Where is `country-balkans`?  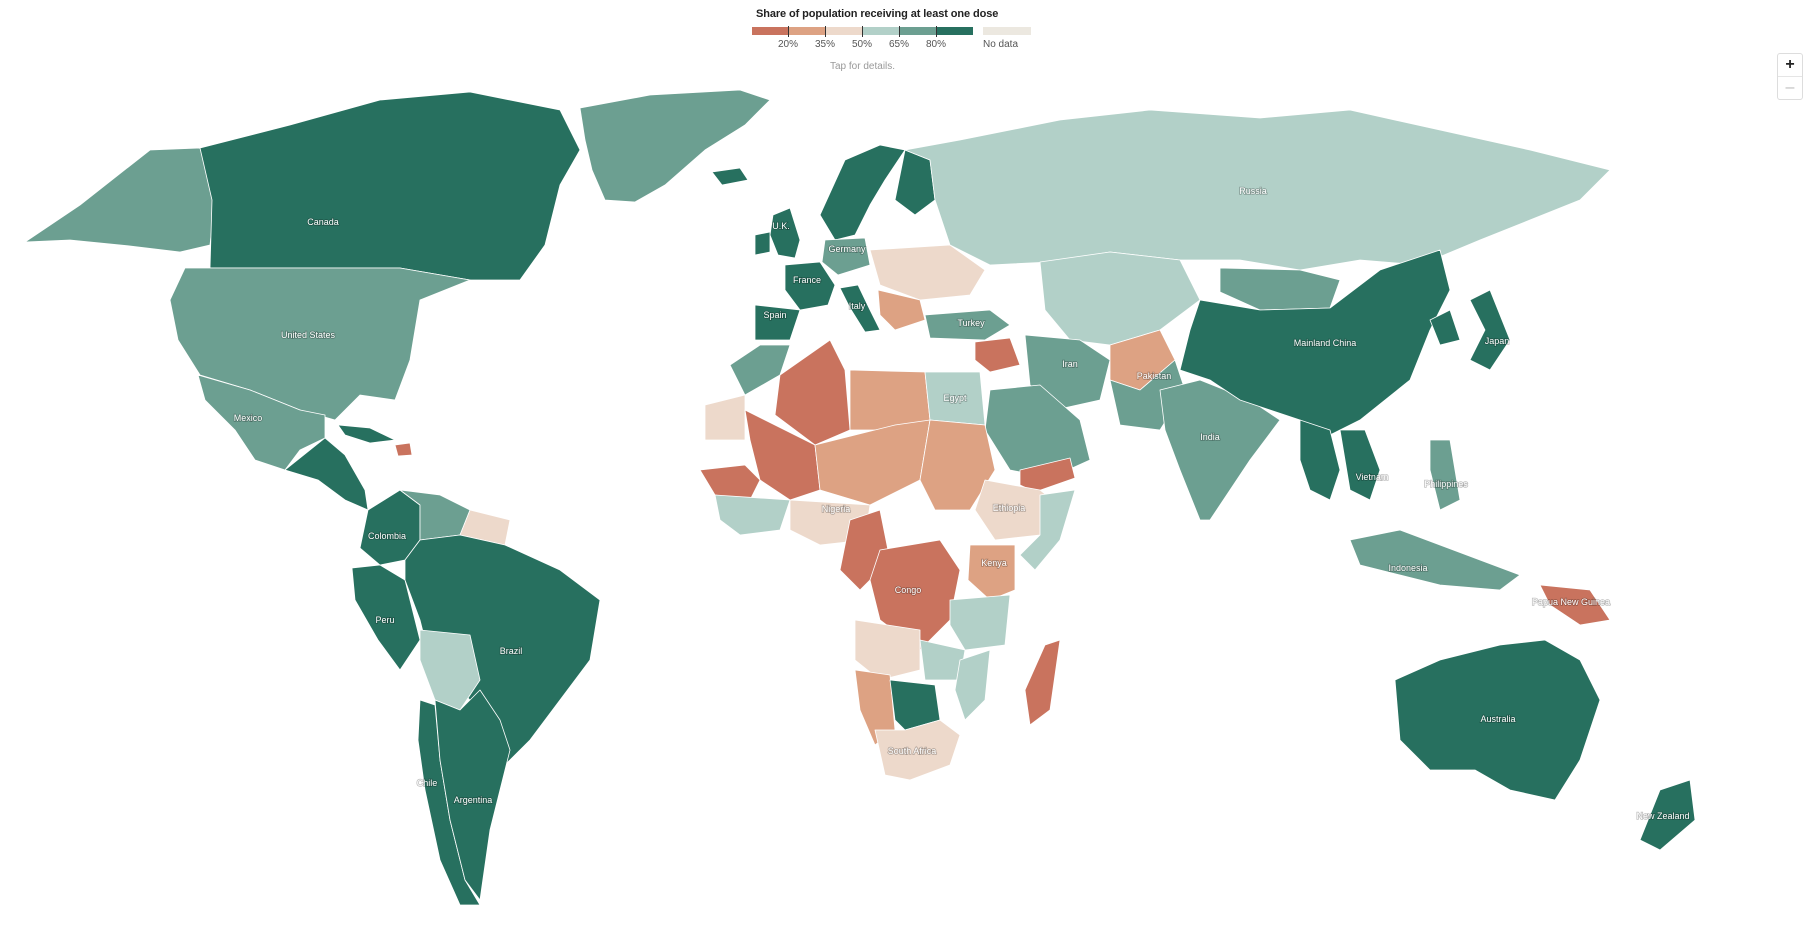
country-balkans is located at coordinates (901, 310).